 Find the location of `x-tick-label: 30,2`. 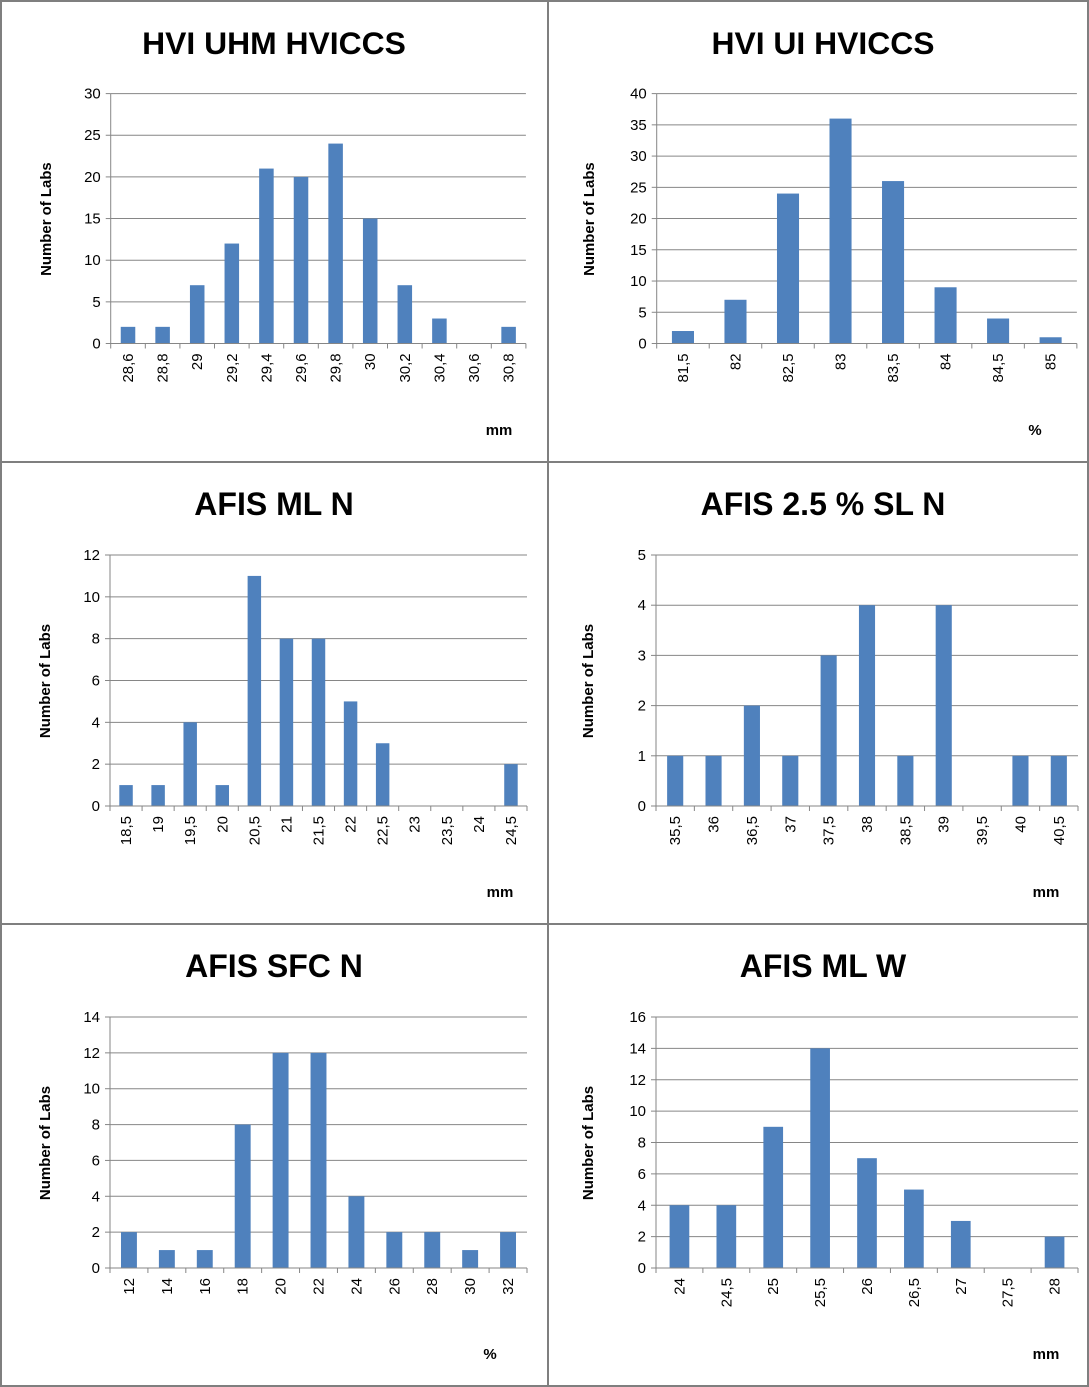

x-tick-label: 30,2 is located at coordinates (405, 367).